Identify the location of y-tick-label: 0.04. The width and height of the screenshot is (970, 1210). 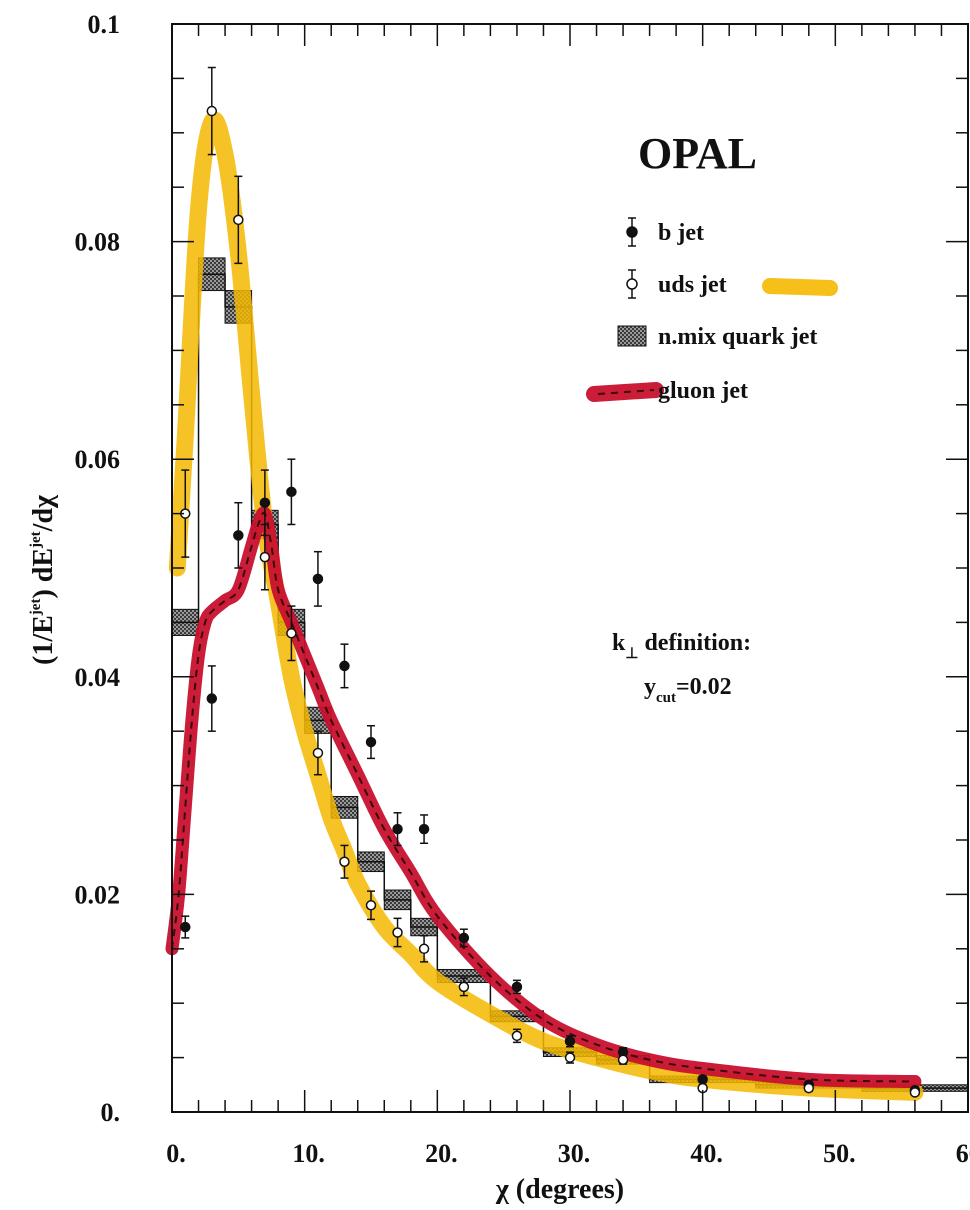
(98, 677).